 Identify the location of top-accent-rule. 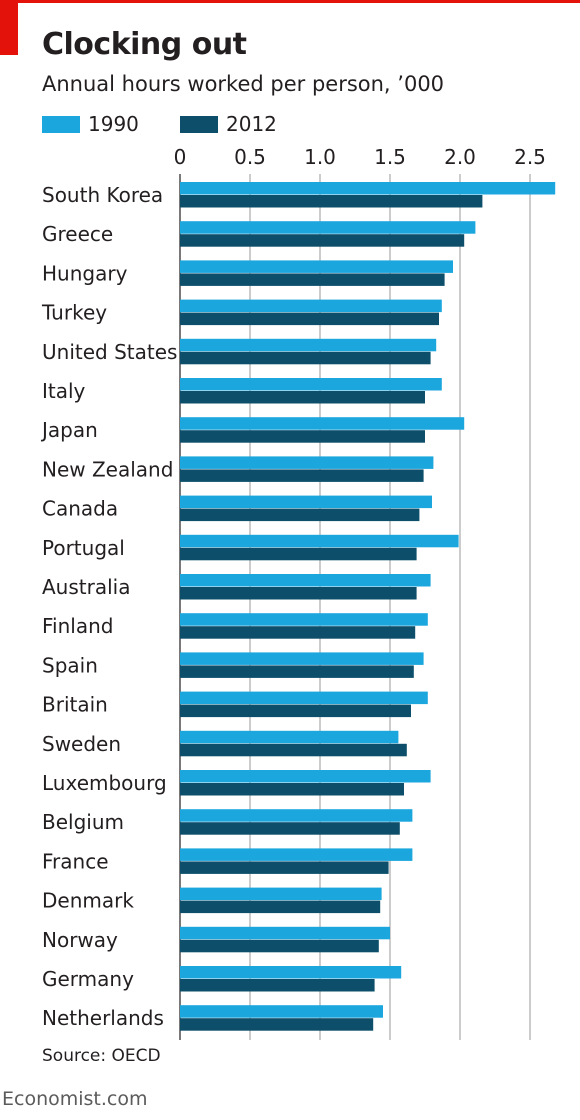
(290, 1).